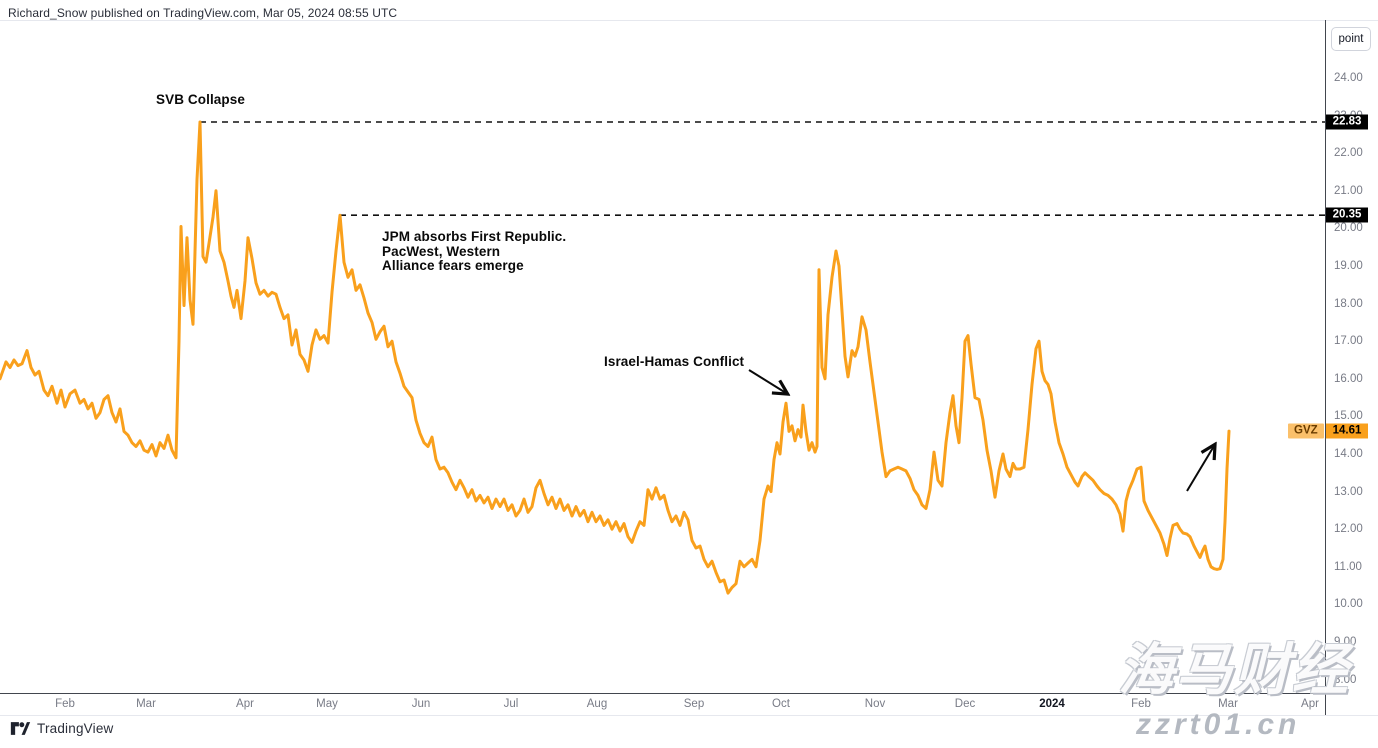 The image size is (1378, 748). Describe the element at coordinates (1325, 368) in the screenshot. I see `price-axis-line` at that location.